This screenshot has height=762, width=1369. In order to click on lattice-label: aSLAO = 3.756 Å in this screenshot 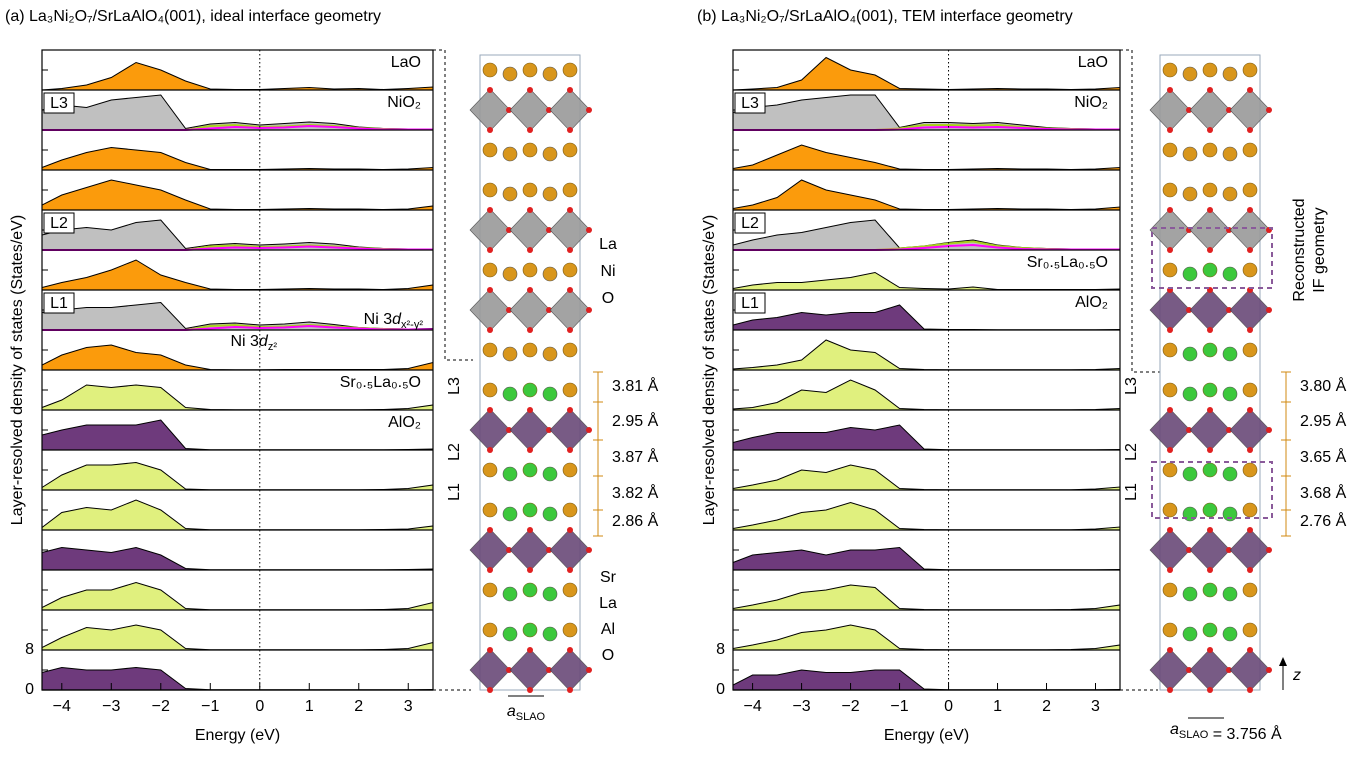, I will do `click(1226, 732)`.